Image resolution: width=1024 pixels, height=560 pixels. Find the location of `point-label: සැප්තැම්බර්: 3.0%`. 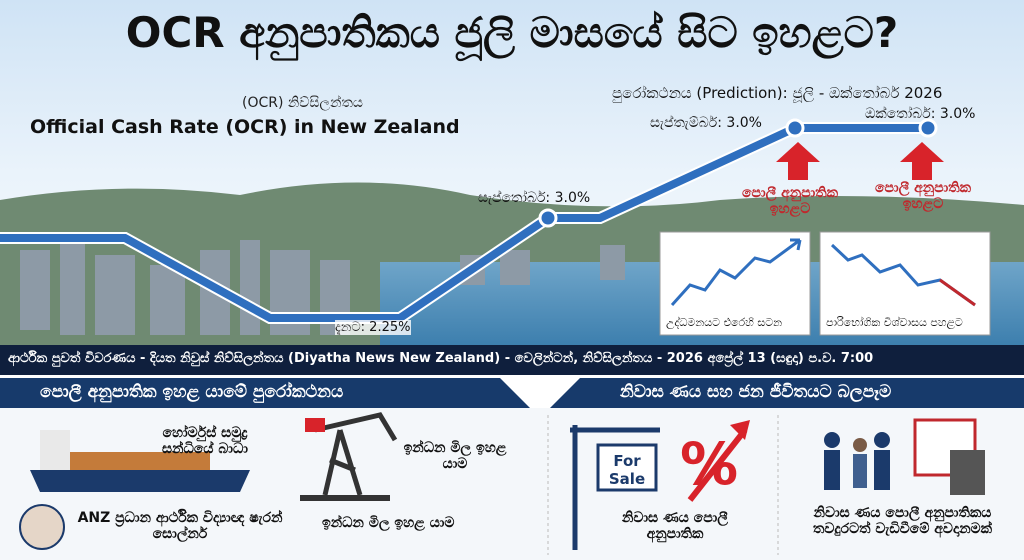

point-label: සැප්තැම්බර්: 3.0% is located at coordinates (706, 123).